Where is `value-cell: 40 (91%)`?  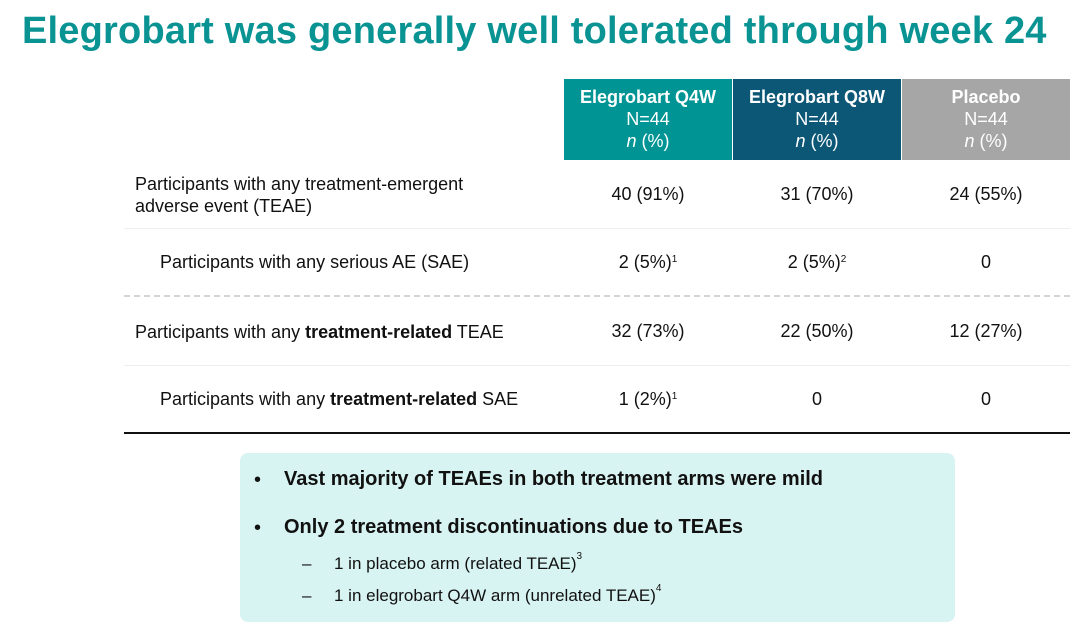 value-cell: 40 (91%) is located at coordinates (648, 194).